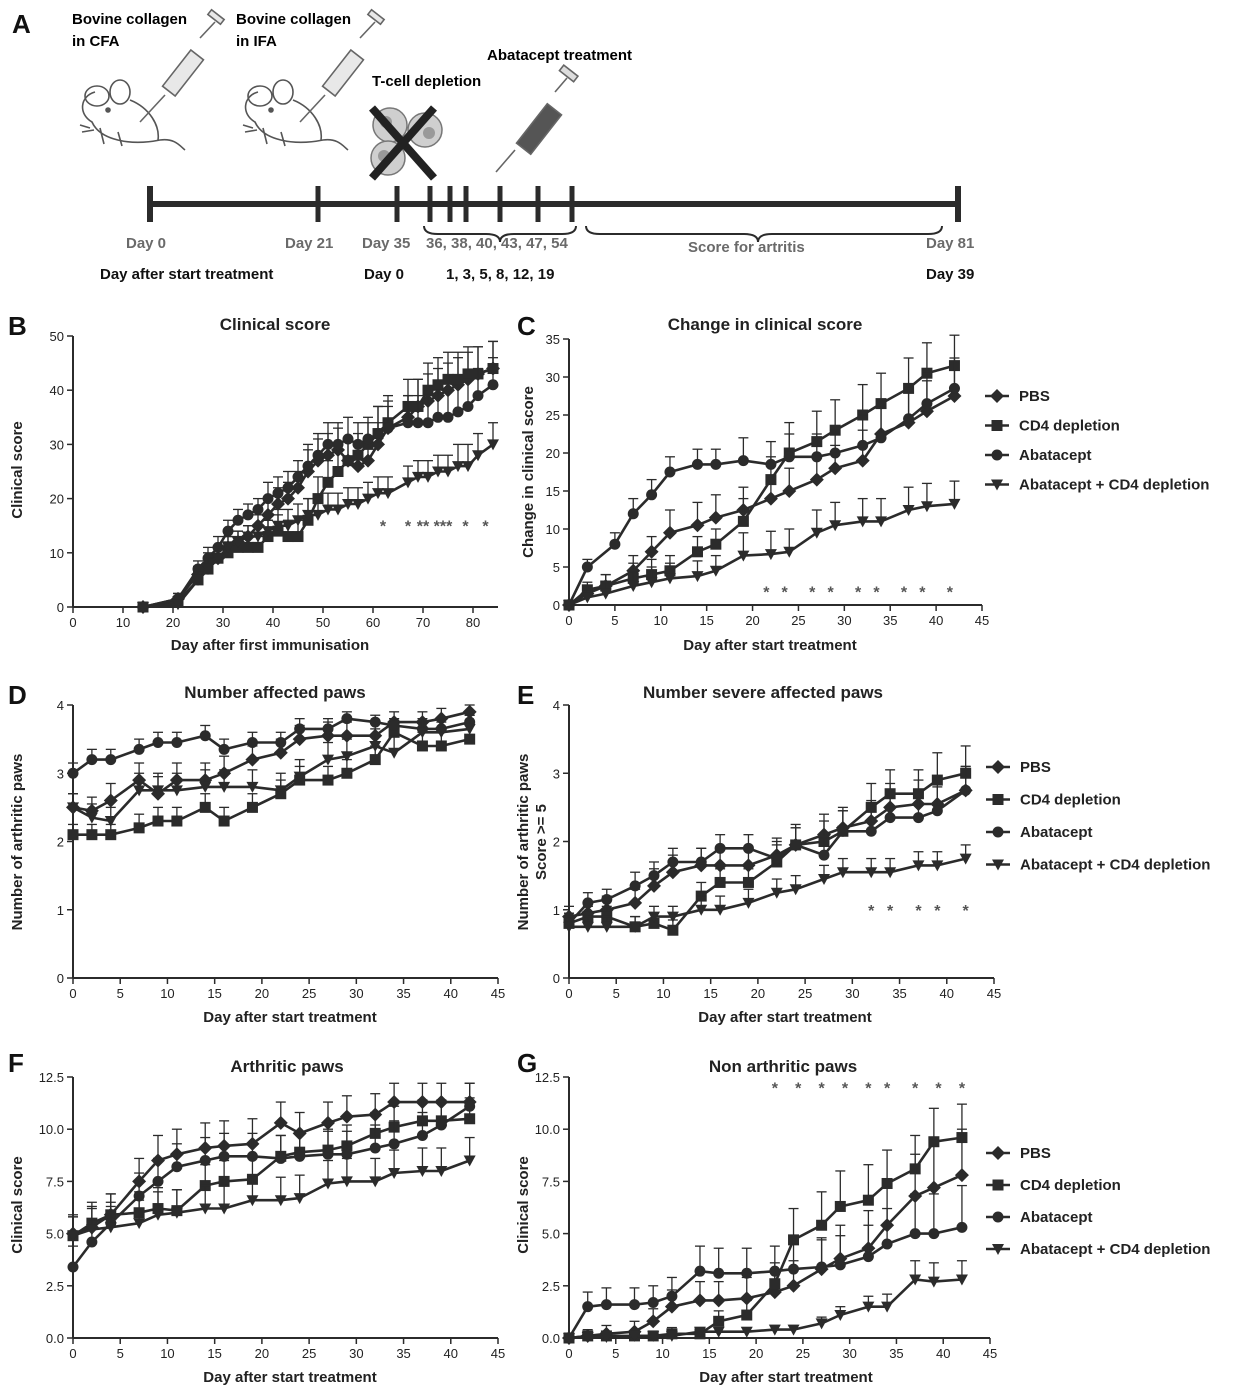  Describe the element at coordinates (485, 527) in the screenshot. I see `significance-mark-b: *` at that location.